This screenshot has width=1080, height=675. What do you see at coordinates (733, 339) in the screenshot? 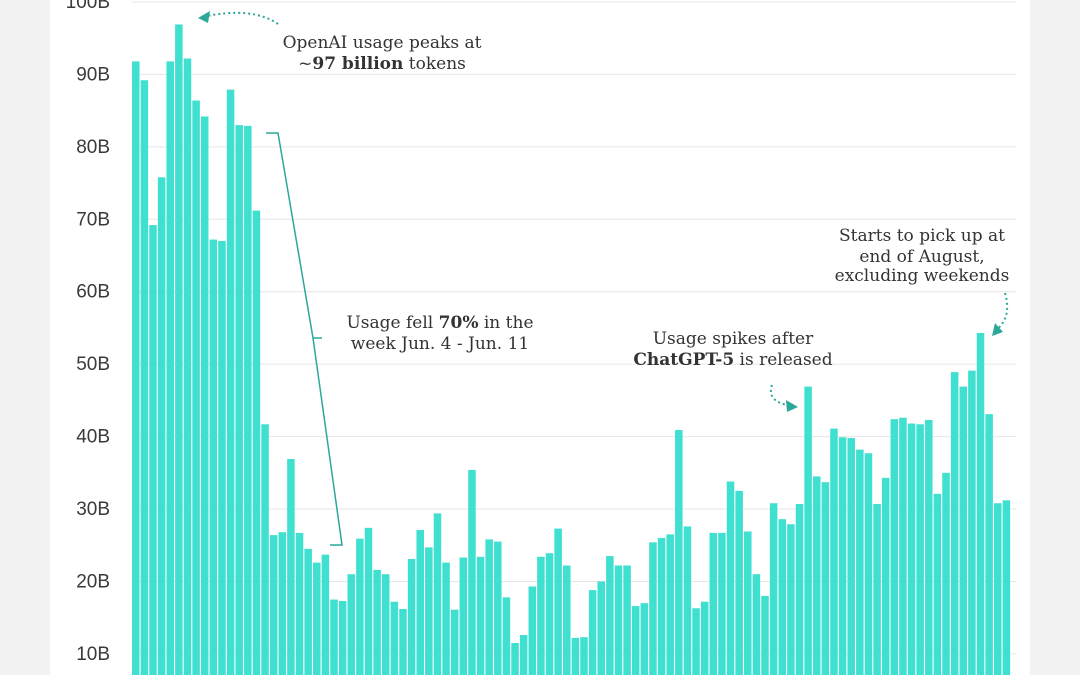
I see `annotation-gpt5-line-1: Usage spikes after` at bounding box center [733, 339].